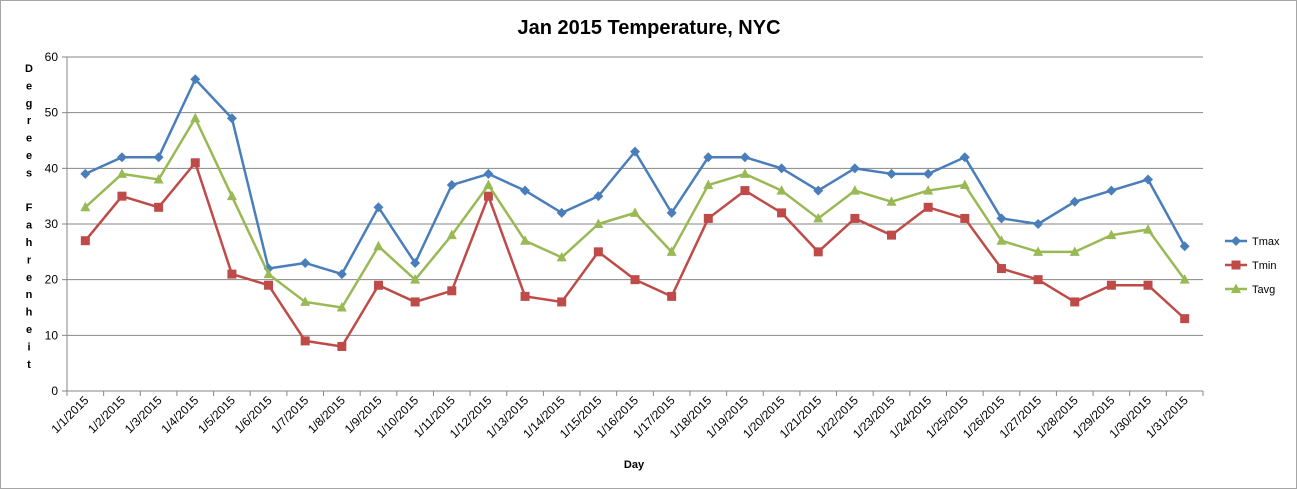  What do you see at coordinates (634, 465) in the screenshot?
I see `x-axis-label: Day` at bounding box center [634, 465].